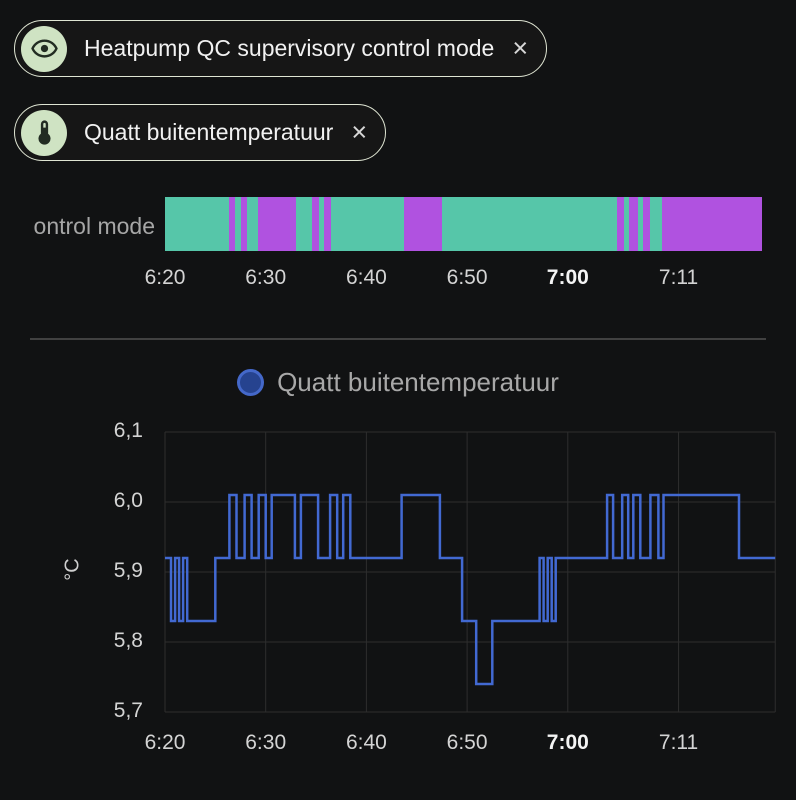  What do you see at coordinates (128, 570) in the screenshot?
I see `y-axis-tick-label: 5,9` at bounding box center [128, 570].